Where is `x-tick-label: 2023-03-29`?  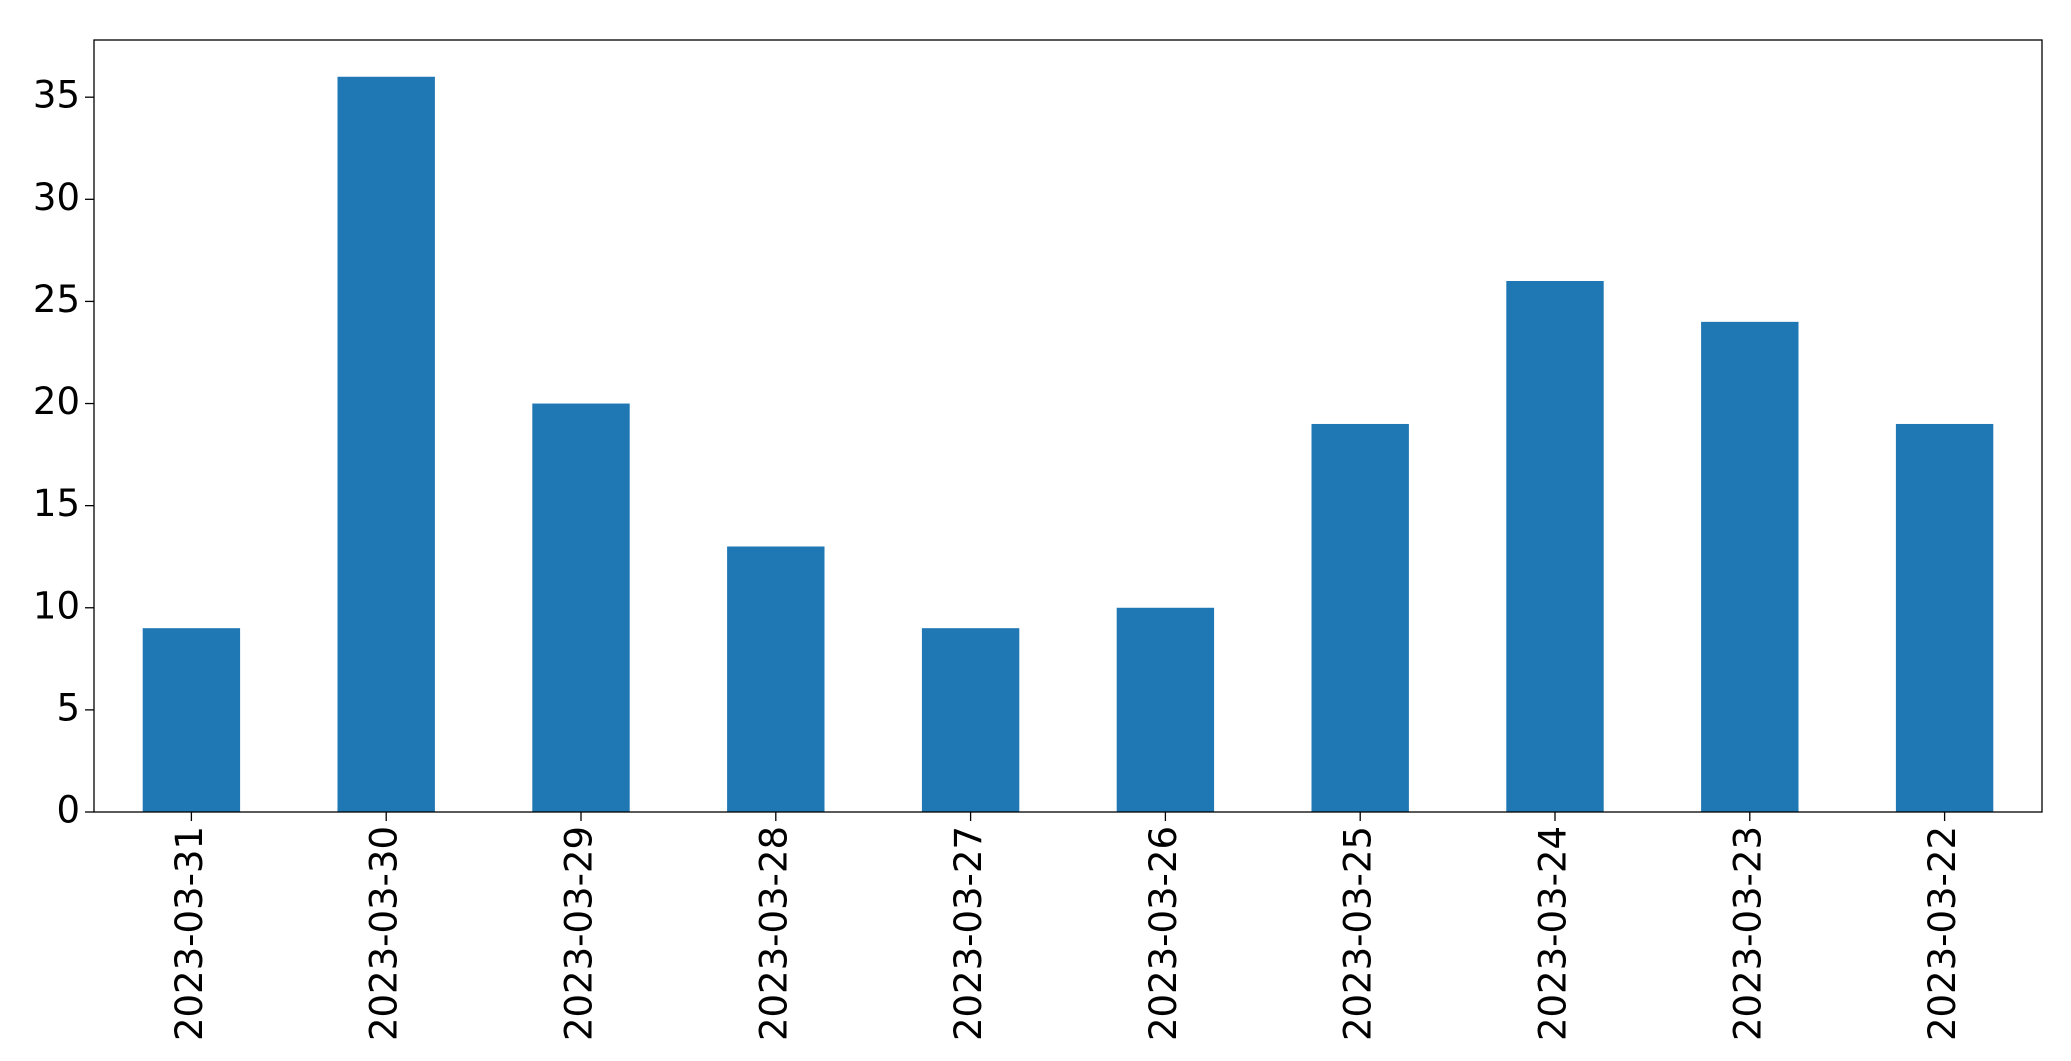
x-tick-label: 2023-03-29 is located at coordinates (579, 933).